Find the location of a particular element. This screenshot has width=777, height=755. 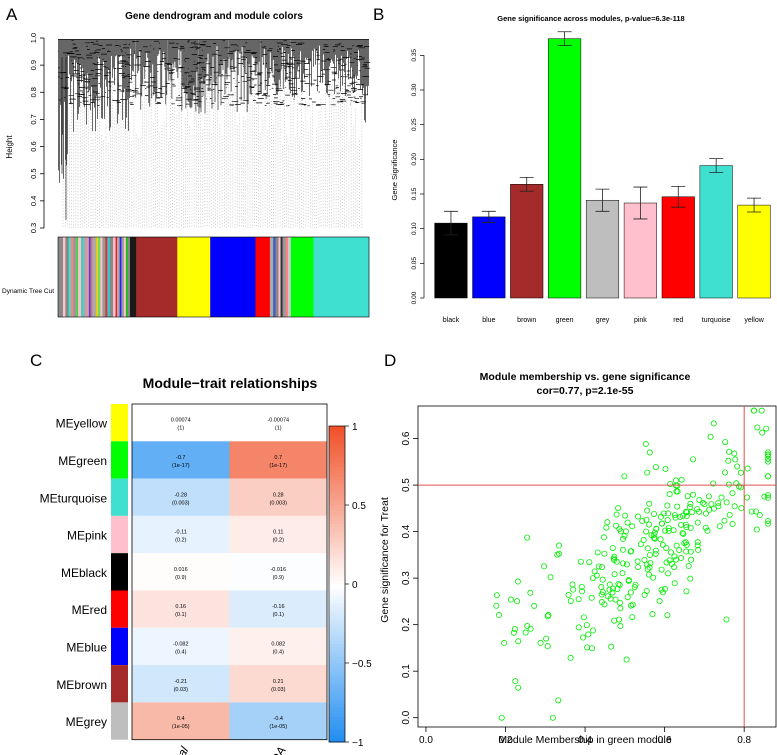

heat-cell-pvalue: (1e-17) is located at coordinates (278, 466).